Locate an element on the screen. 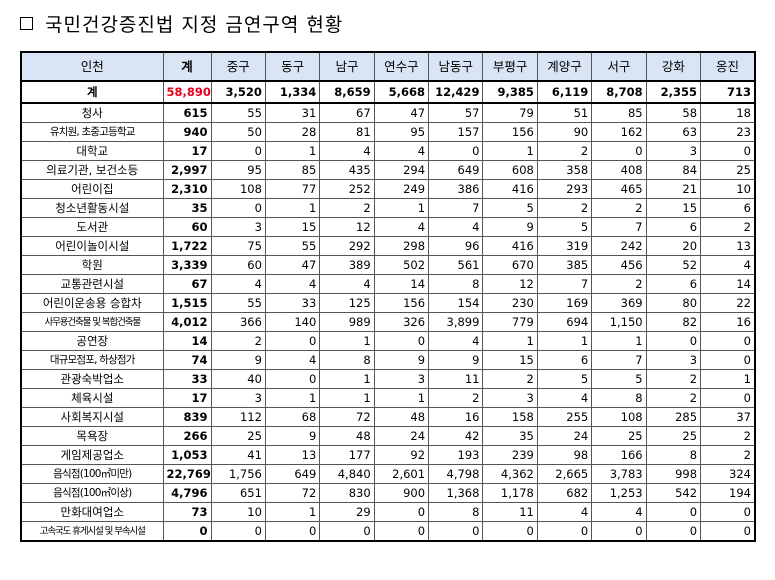  table-cell: 4,840 is located at coordinates (347, 474).